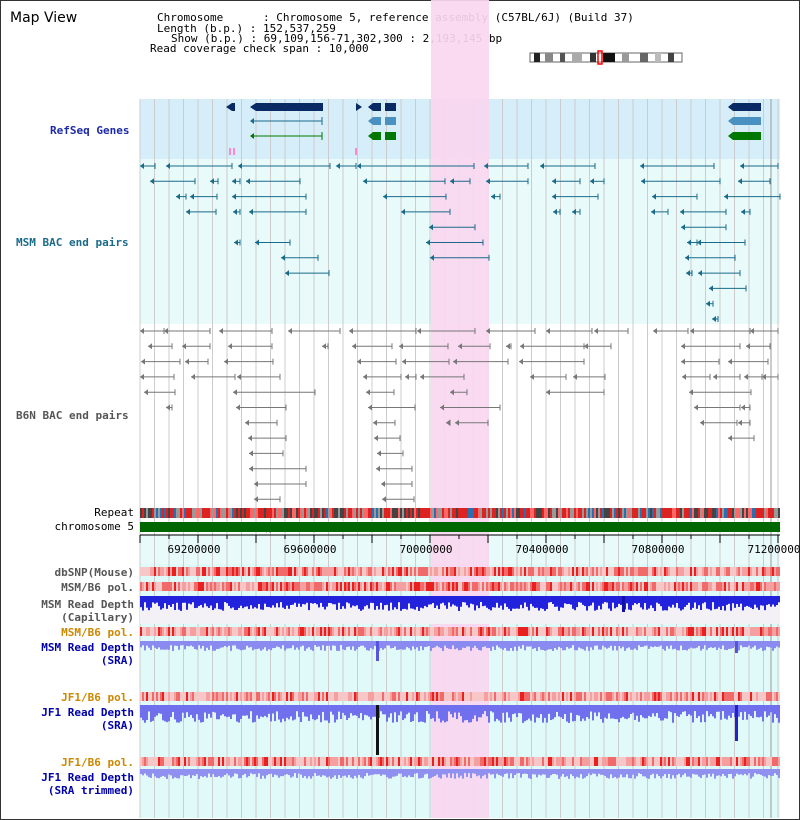  What do you see at coordinates (87, 777) in the screenshot?
I see `label-jf1-depth-trimmed: JF1 Read Depth` at bounding box center [87, 777].